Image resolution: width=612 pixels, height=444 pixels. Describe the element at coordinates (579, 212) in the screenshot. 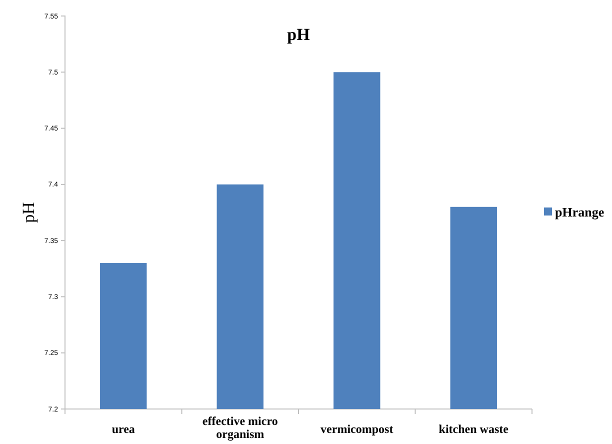

I see `legend-label: pHrange` at that location.